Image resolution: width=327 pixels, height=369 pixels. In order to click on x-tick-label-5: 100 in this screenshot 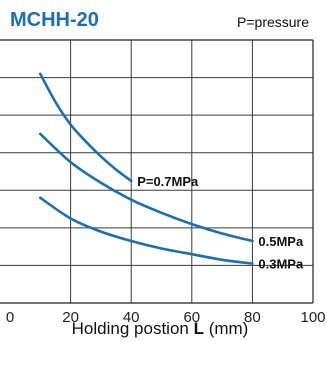, I will do `click(312, 317)`.